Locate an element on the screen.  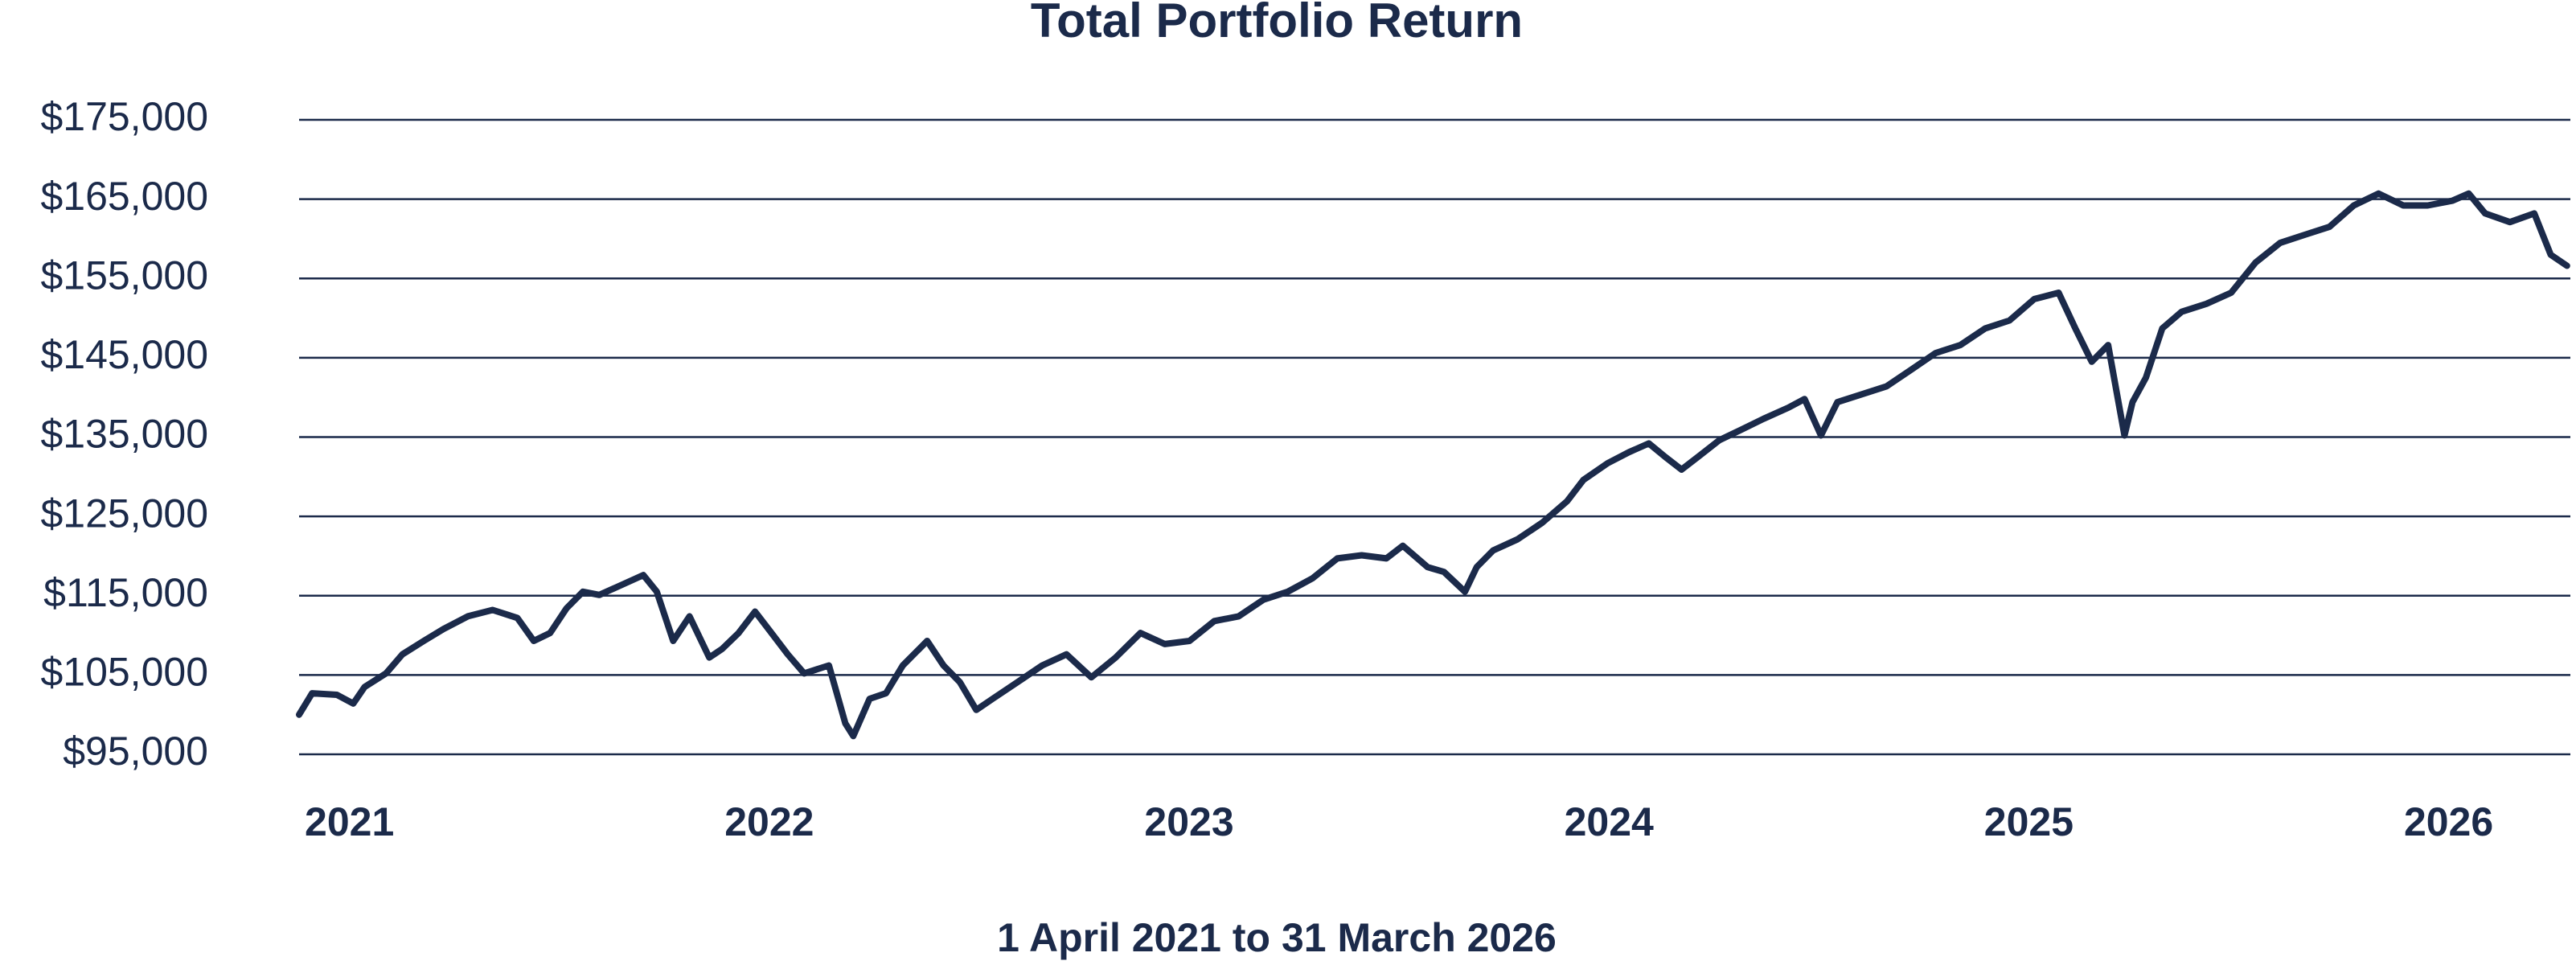
y-tick-label: $115,000 is located at coordinates (126, 592).